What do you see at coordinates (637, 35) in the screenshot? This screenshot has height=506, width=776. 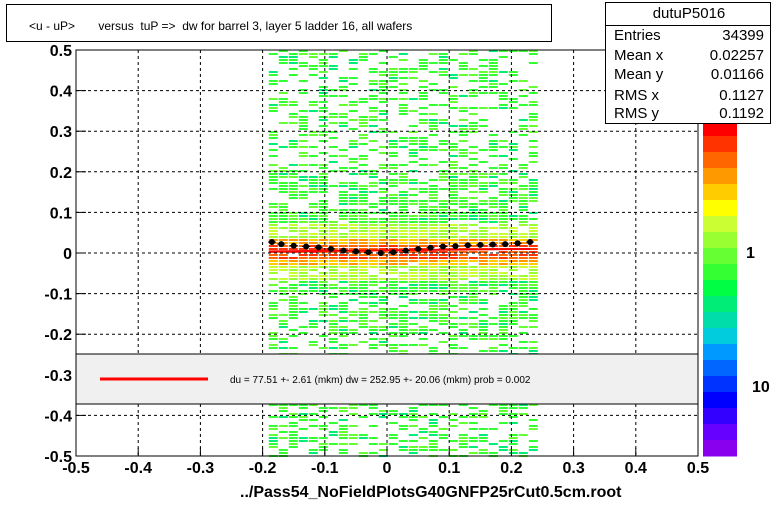 I see `stats-label: Entries` at bounding box center [637, 35].